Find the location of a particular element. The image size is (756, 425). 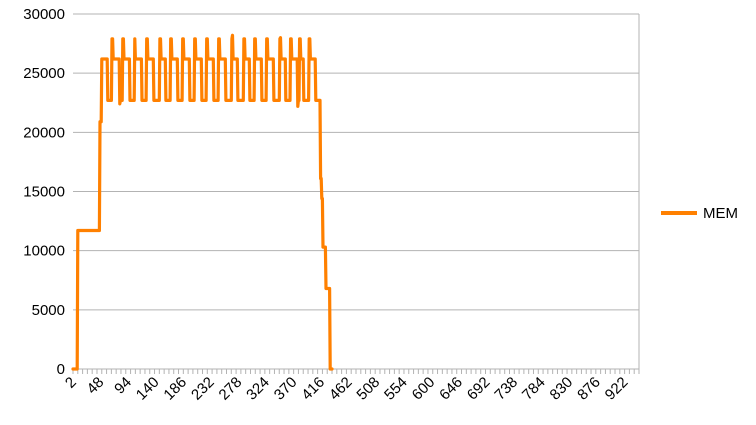

x-tick-label: 646 is located at coordinates (451, 389).